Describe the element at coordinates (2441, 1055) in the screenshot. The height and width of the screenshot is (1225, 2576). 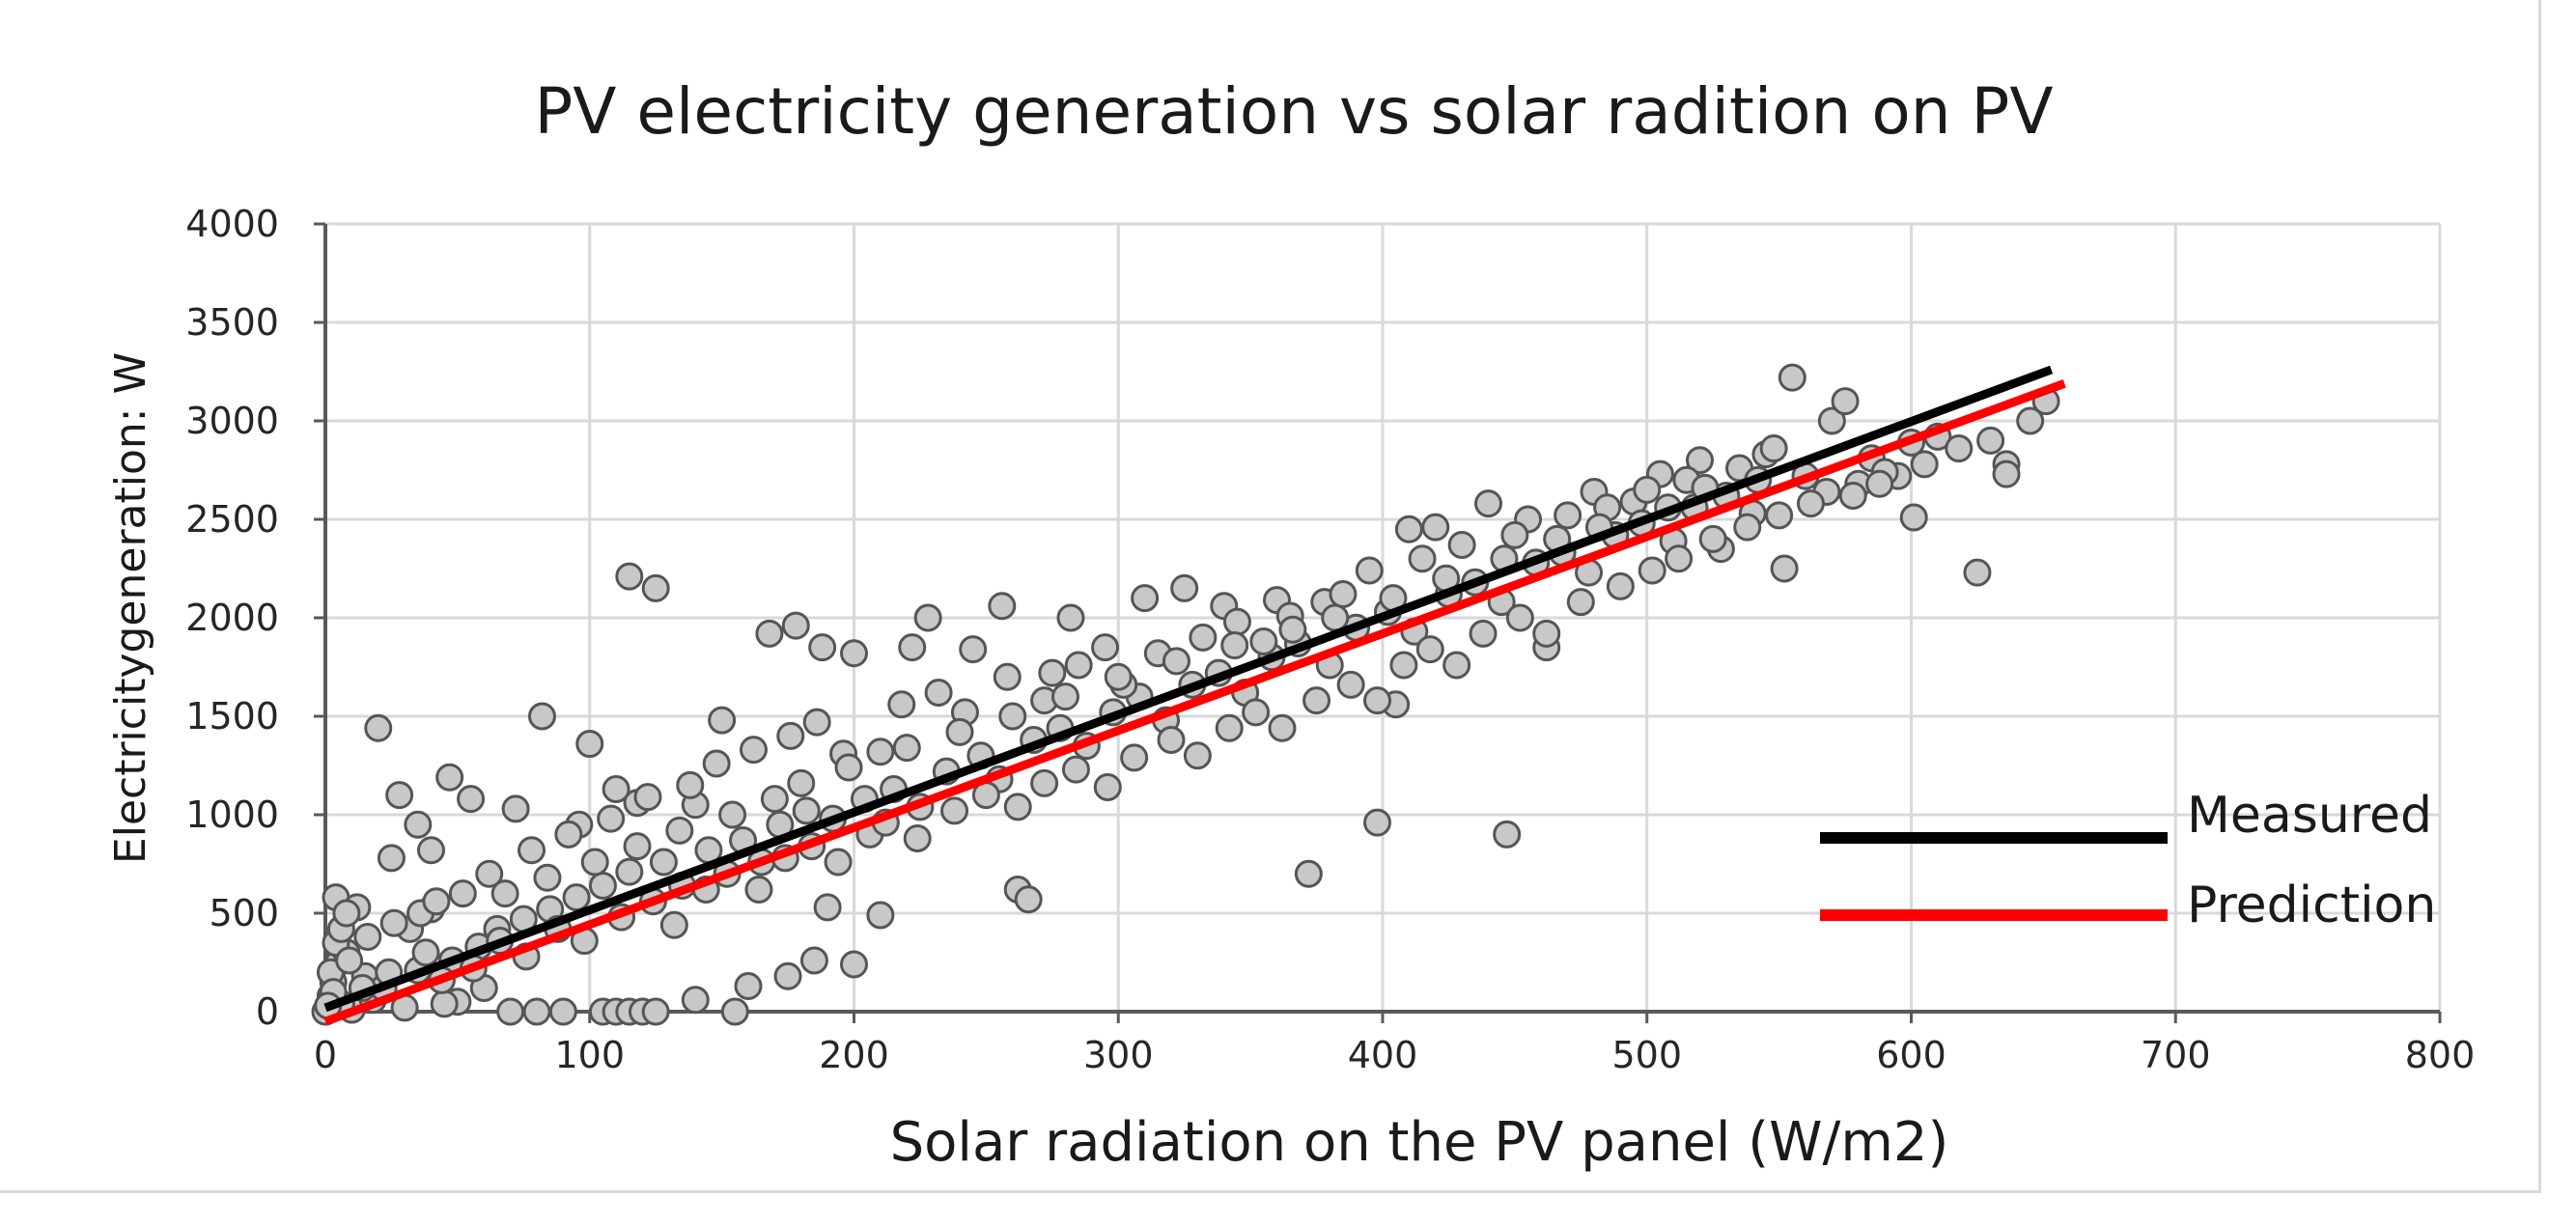
I see `x-tick-label: 800` at that location.